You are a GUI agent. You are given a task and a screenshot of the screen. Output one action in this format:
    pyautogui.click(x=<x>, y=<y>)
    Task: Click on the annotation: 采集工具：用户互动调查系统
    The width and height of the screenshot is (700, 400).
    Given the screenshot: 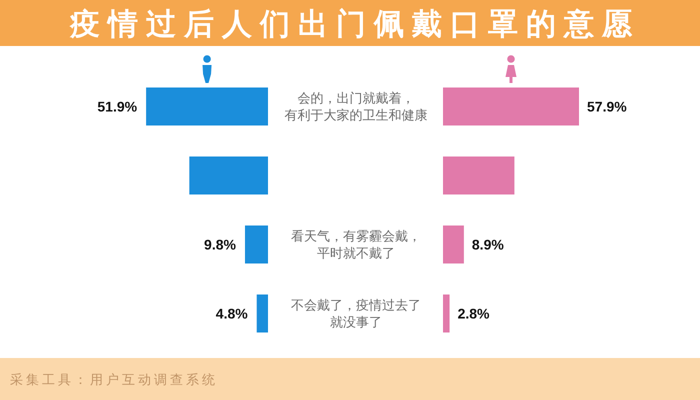 What is the action you would take?
    pyautogui.click(x=114, y=379)
    